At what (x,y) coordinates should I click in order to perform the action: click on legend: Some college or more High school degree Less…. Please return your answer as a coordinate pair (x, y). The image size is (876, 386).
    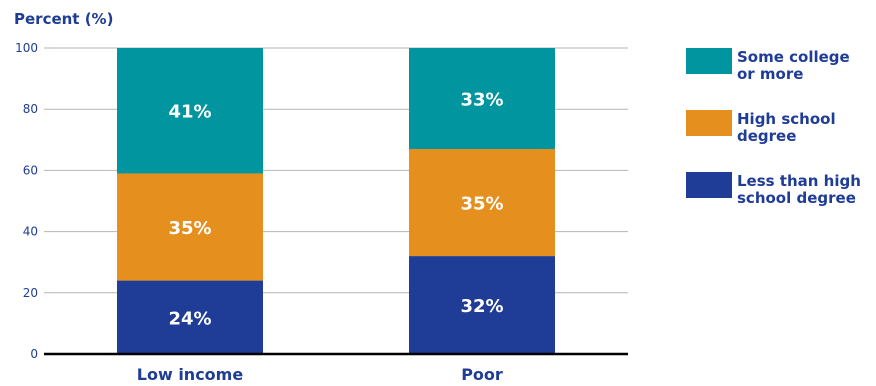
    Looking at the image, I should click on (773, 127).